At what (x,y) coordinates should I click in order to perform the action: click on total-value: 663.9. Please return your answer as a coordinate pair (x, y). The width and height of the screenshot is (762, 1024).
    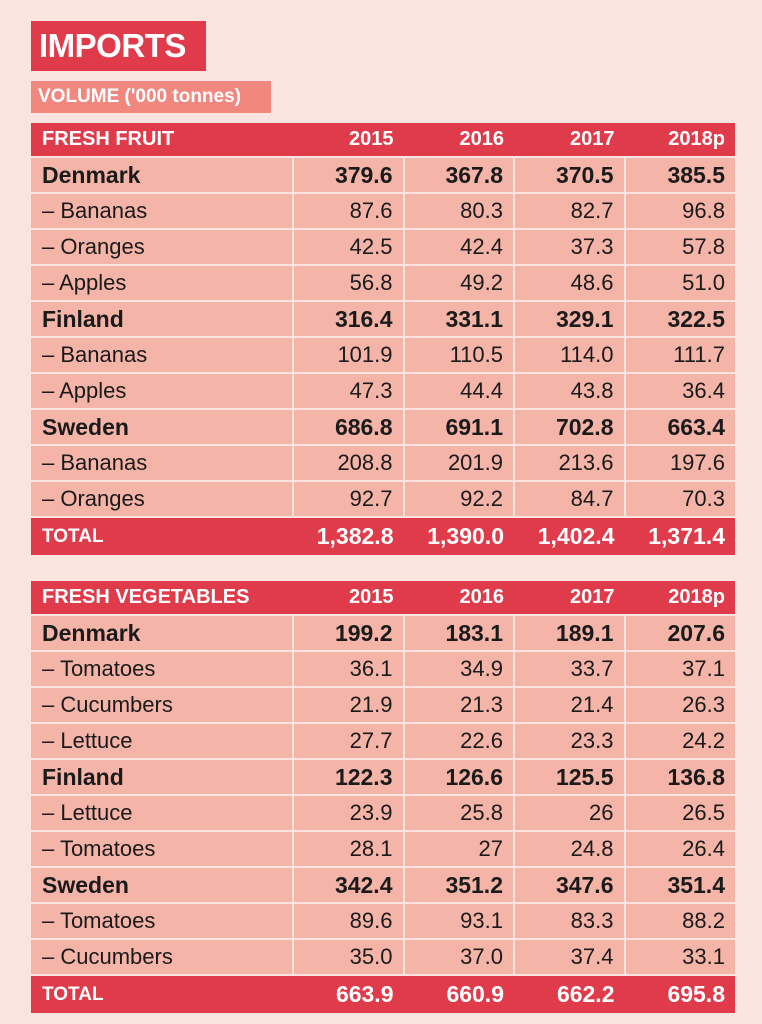
    Looking at the image, I should click on (348, 994).